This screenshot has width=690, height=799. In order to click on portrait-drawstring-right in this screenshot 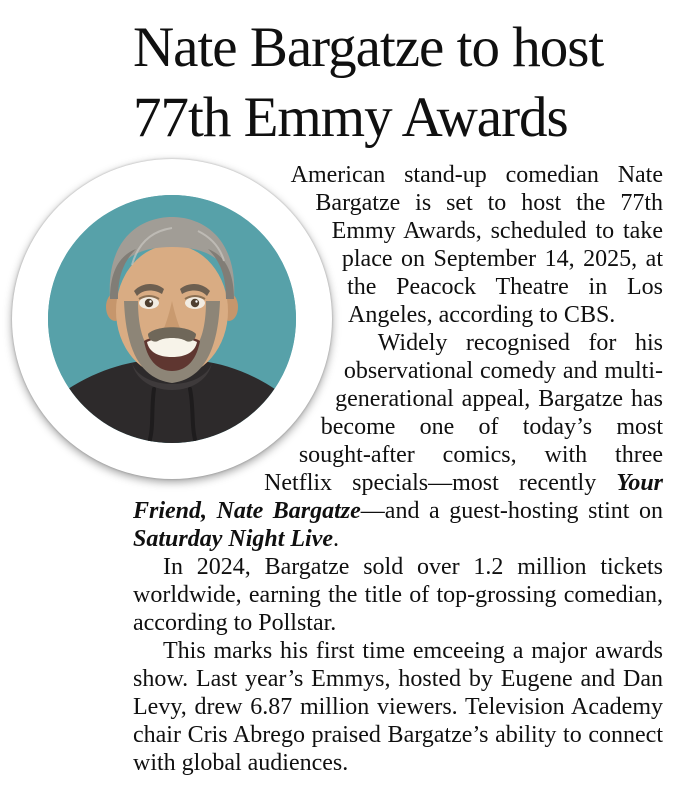, I will do `click(193, 415)`.